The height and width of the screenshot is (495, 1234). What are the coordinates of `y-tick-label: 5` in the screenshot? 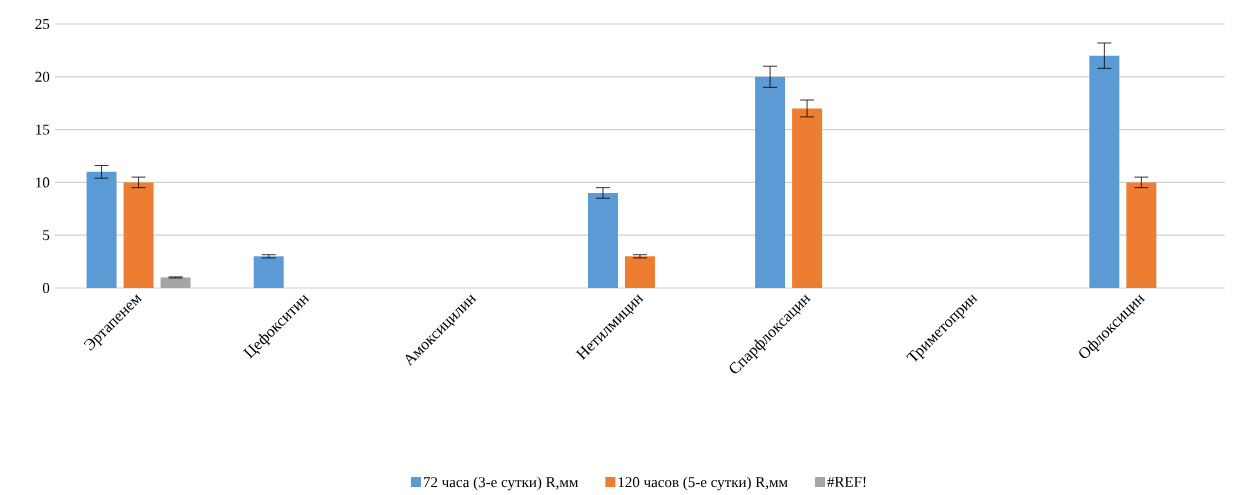 It's located at (46, 235).